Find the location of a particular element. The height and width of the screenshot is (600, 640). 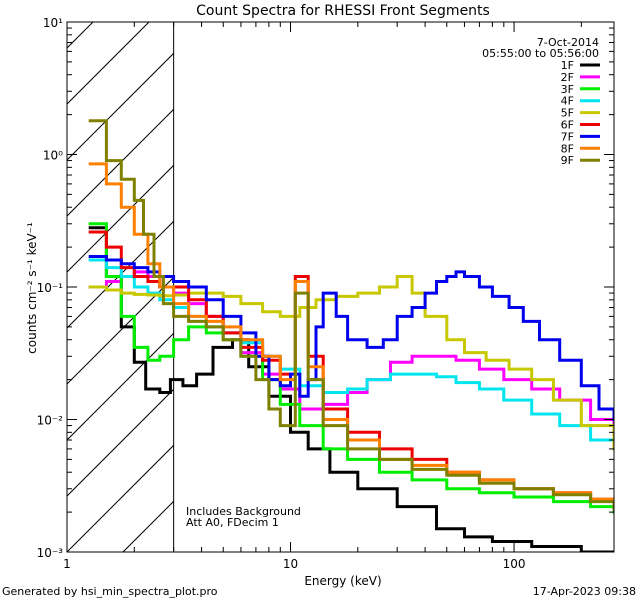

y-tick-label: 10¹ is located at coordinates (53, 23).